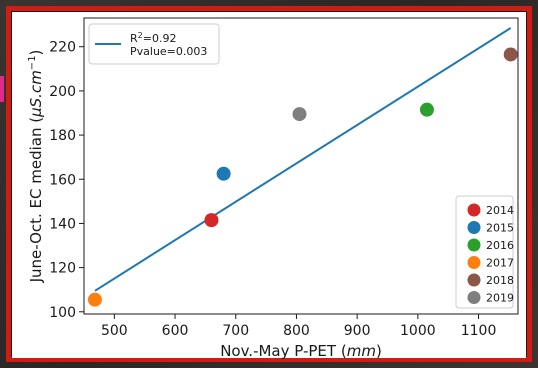 The image size is (538, 368). What do you see at coordinates (36, 167) in the screenshot?
I see `y-axis-label: June-Oct. EC median (μS.cm−1)` at bounding box center [36, 167].